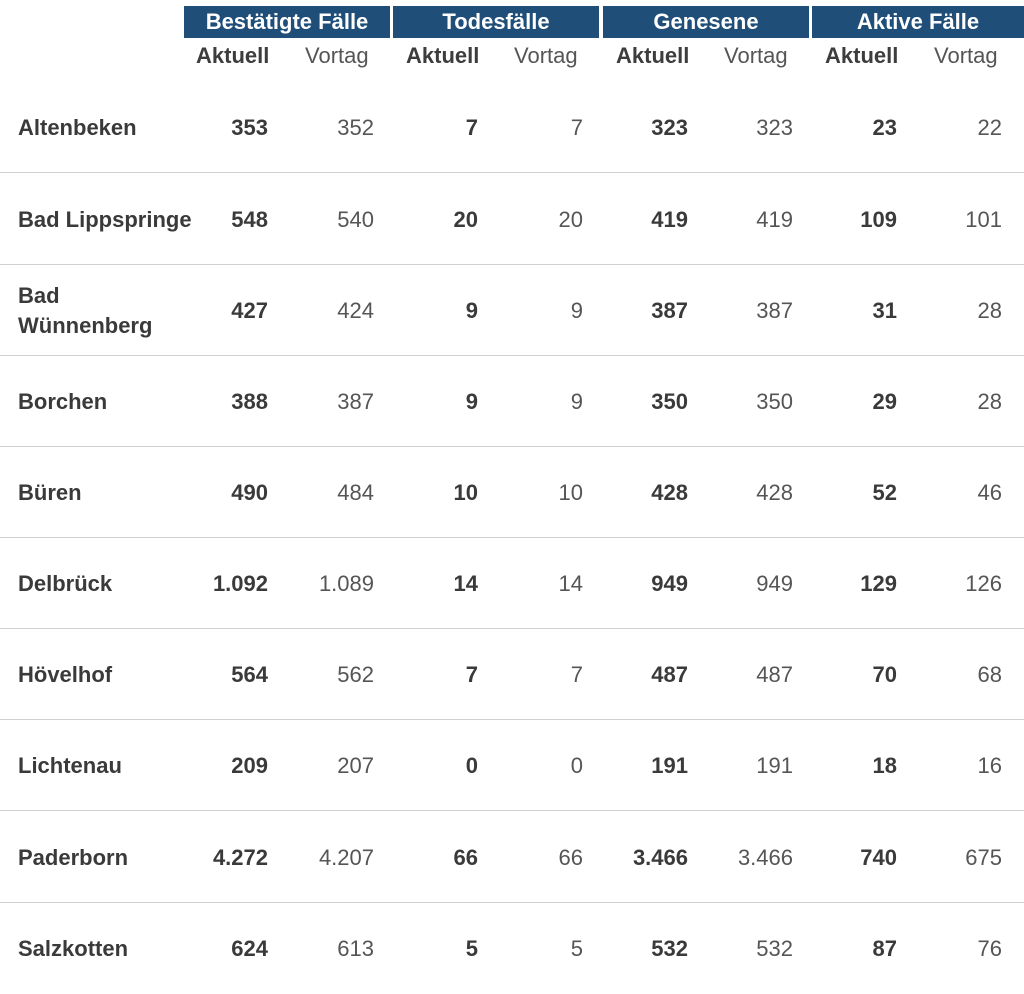  What do you see at coordinates (77, 127) in the screenshot?
I see `municipality-name: Altenbeken` at bounding box center [77, 127].